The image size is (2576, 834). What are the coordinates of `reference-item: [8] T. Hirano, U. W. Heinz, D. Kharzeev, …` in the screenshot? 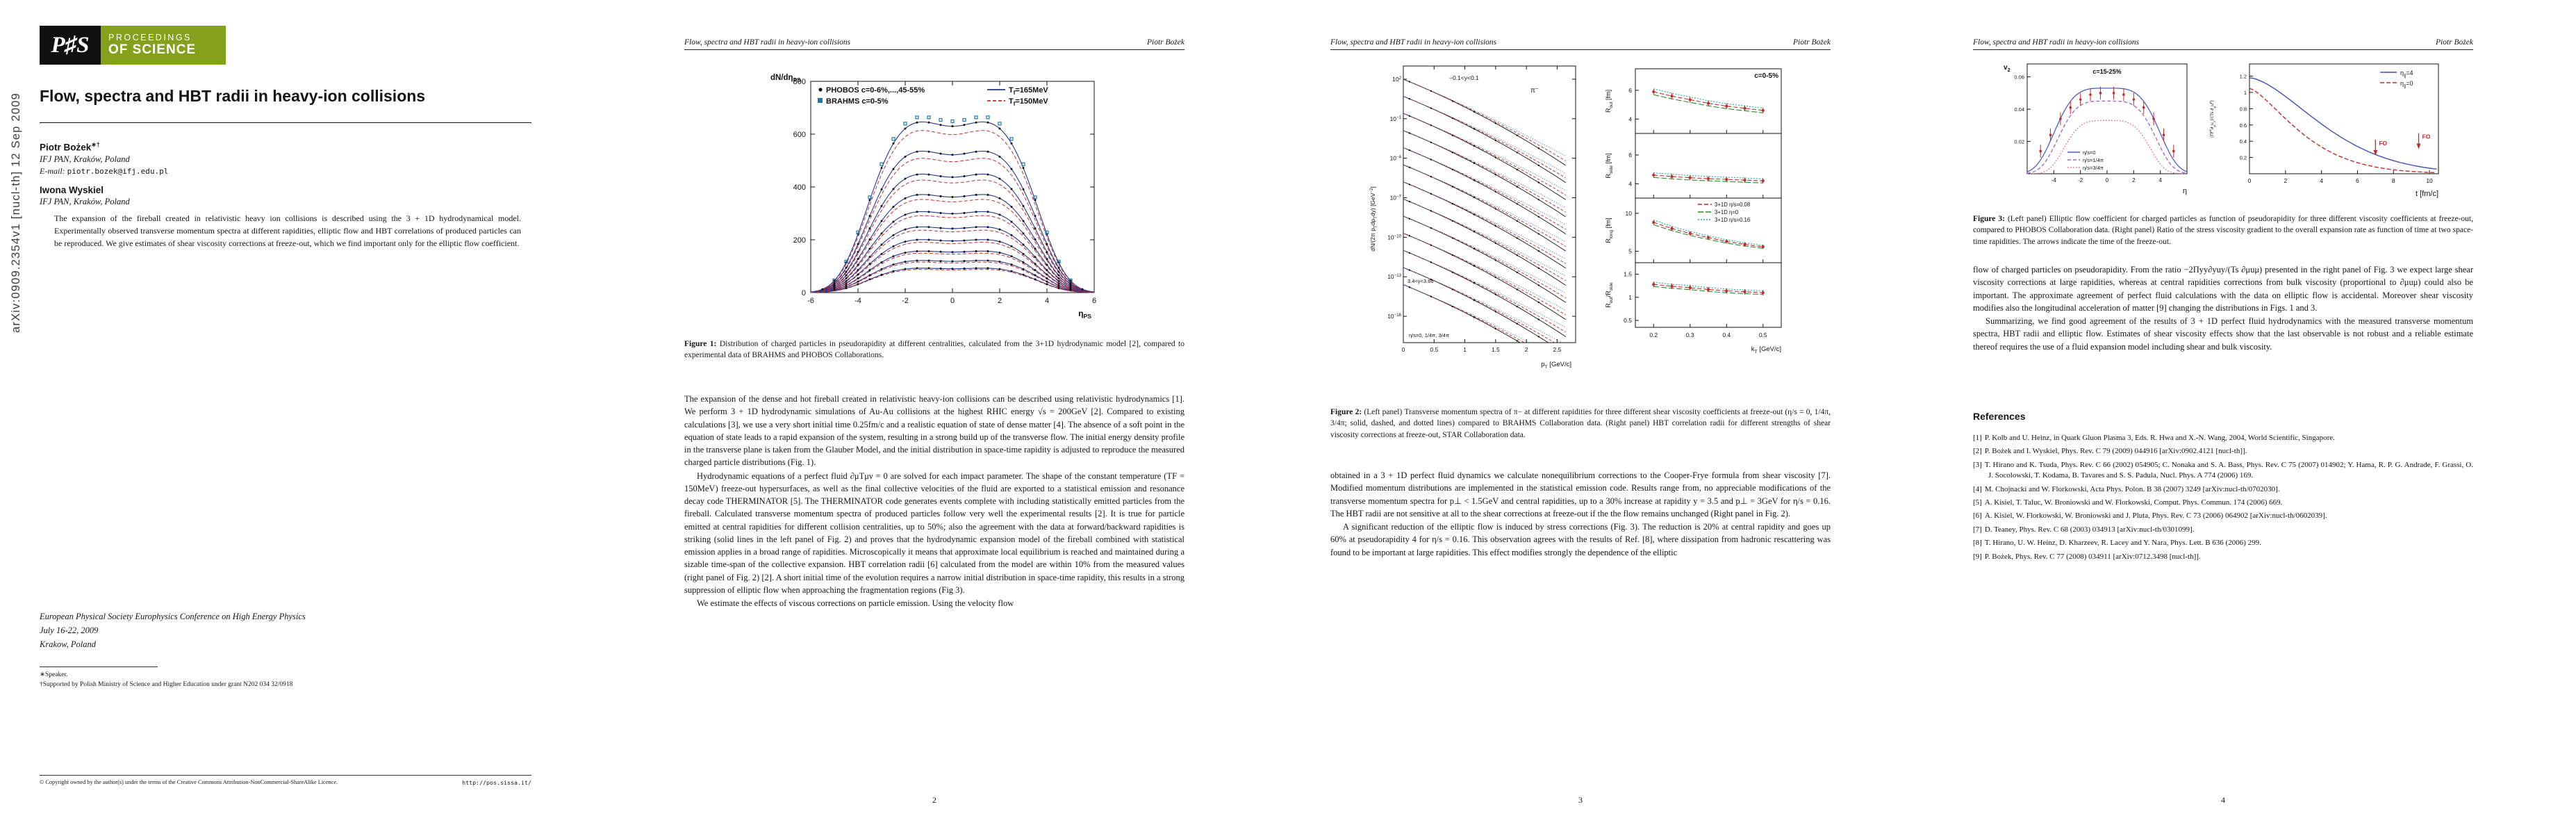 It's located at (2223, 543).